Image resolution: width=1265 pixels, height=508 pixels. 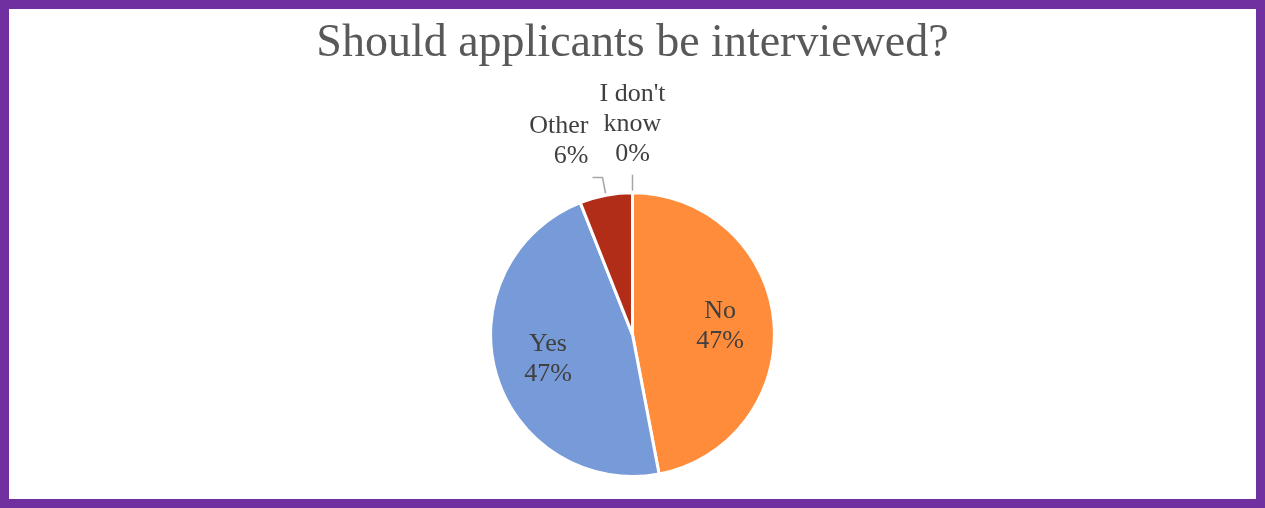 What do you see at coordinates (571, 155) in the screenshot?
I see `data-label: 6%` at bounding box center [571, 155].